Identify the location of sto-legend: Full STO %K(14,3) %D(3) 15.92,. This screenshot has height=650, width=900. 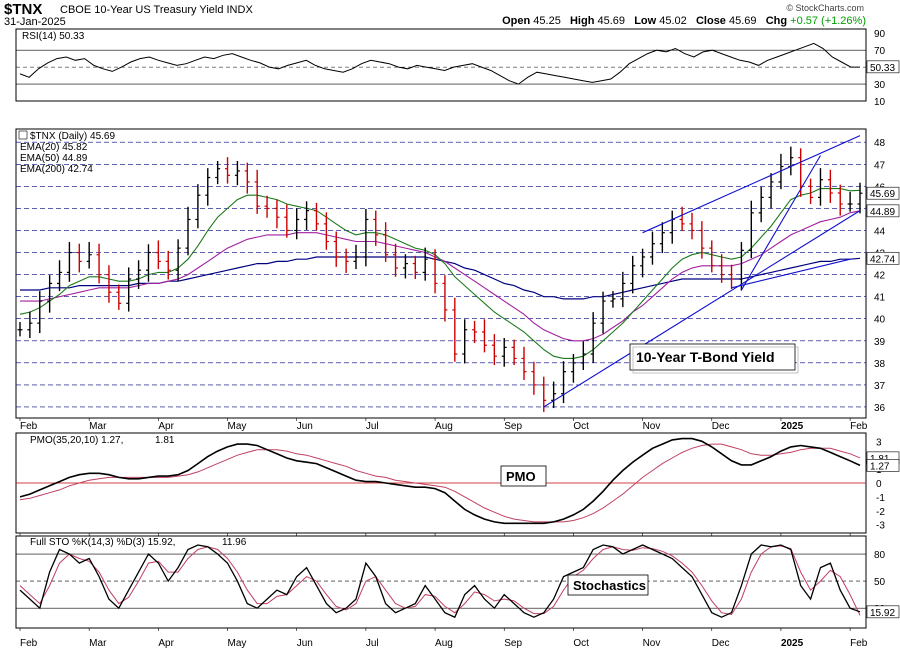
(102, 542).